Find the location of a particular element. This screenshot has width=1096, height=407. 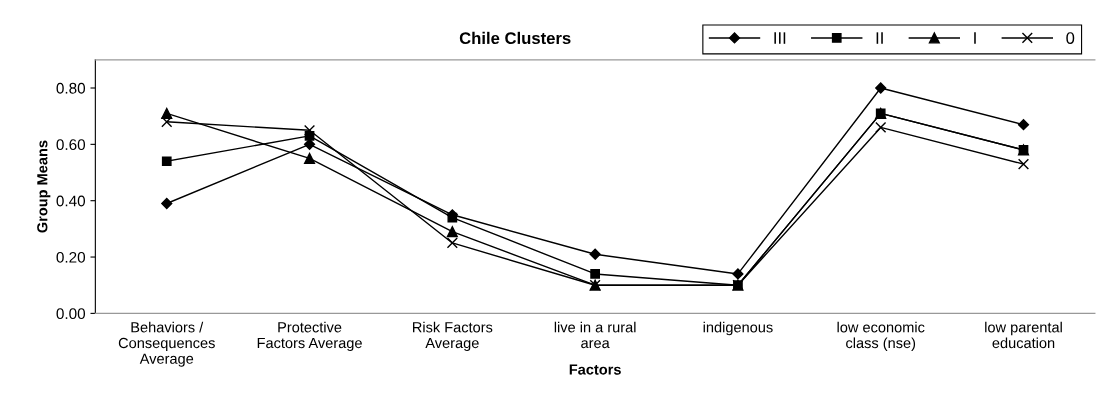

y-tick-label: 0.80 is located at coordinates (71, 88).